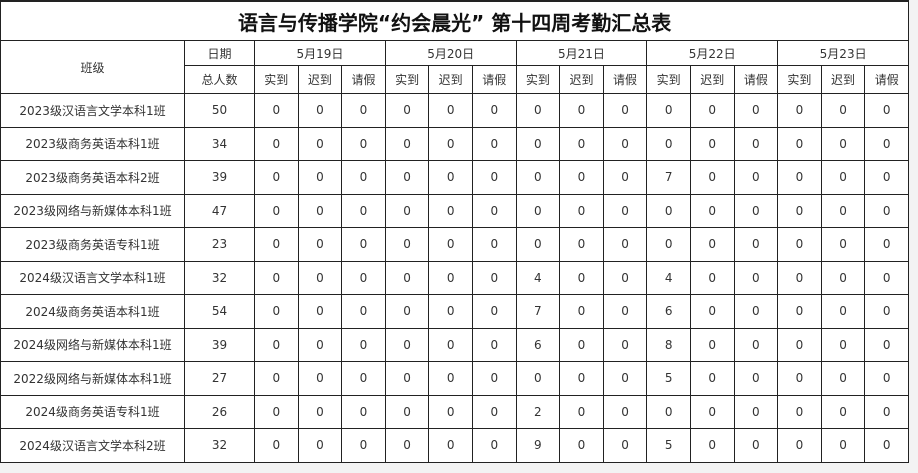  What do you see at coordinates (219, 311) in the screenshot?
I see `total-cell: 54` at bounding box center [219, 311].